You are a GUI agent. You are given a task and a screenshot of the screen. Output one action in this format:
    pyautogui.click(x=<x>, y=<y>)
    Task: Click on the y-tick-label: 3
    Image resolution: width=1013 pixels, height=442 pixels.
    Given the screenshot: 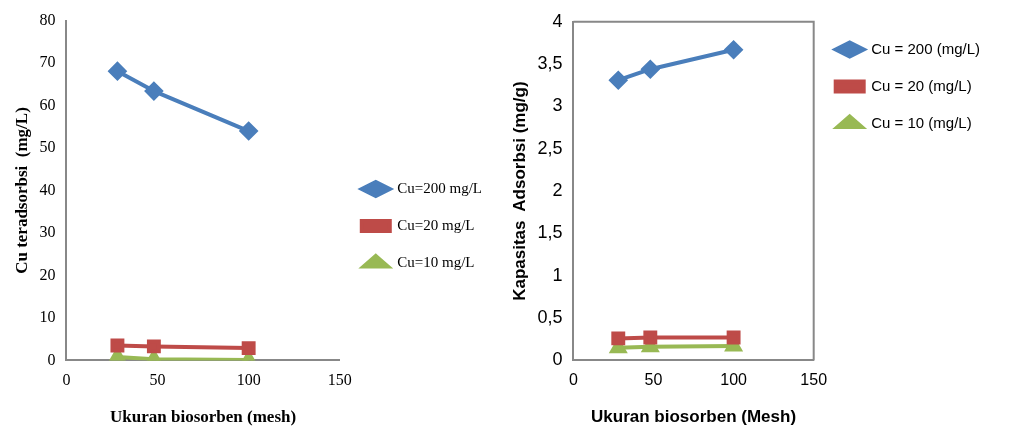 What is the action you would take?
    pyautogui.click(x=557, y=105)
    